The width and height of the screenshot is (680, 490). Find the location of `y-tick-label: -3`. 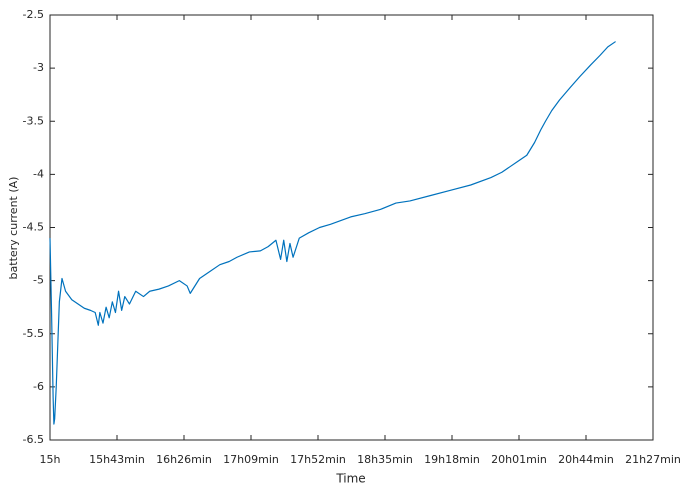

y-tick-label: -3 is located at coordinates (38, 67).